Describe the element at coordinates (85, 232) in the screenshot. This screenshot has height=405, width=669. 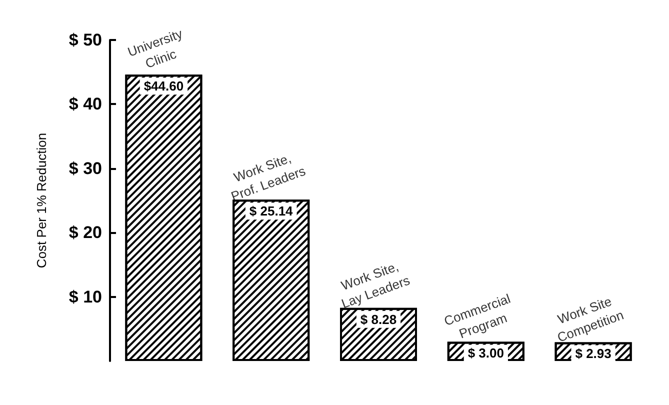
I see `y-tick-label: $ 20` at that location.